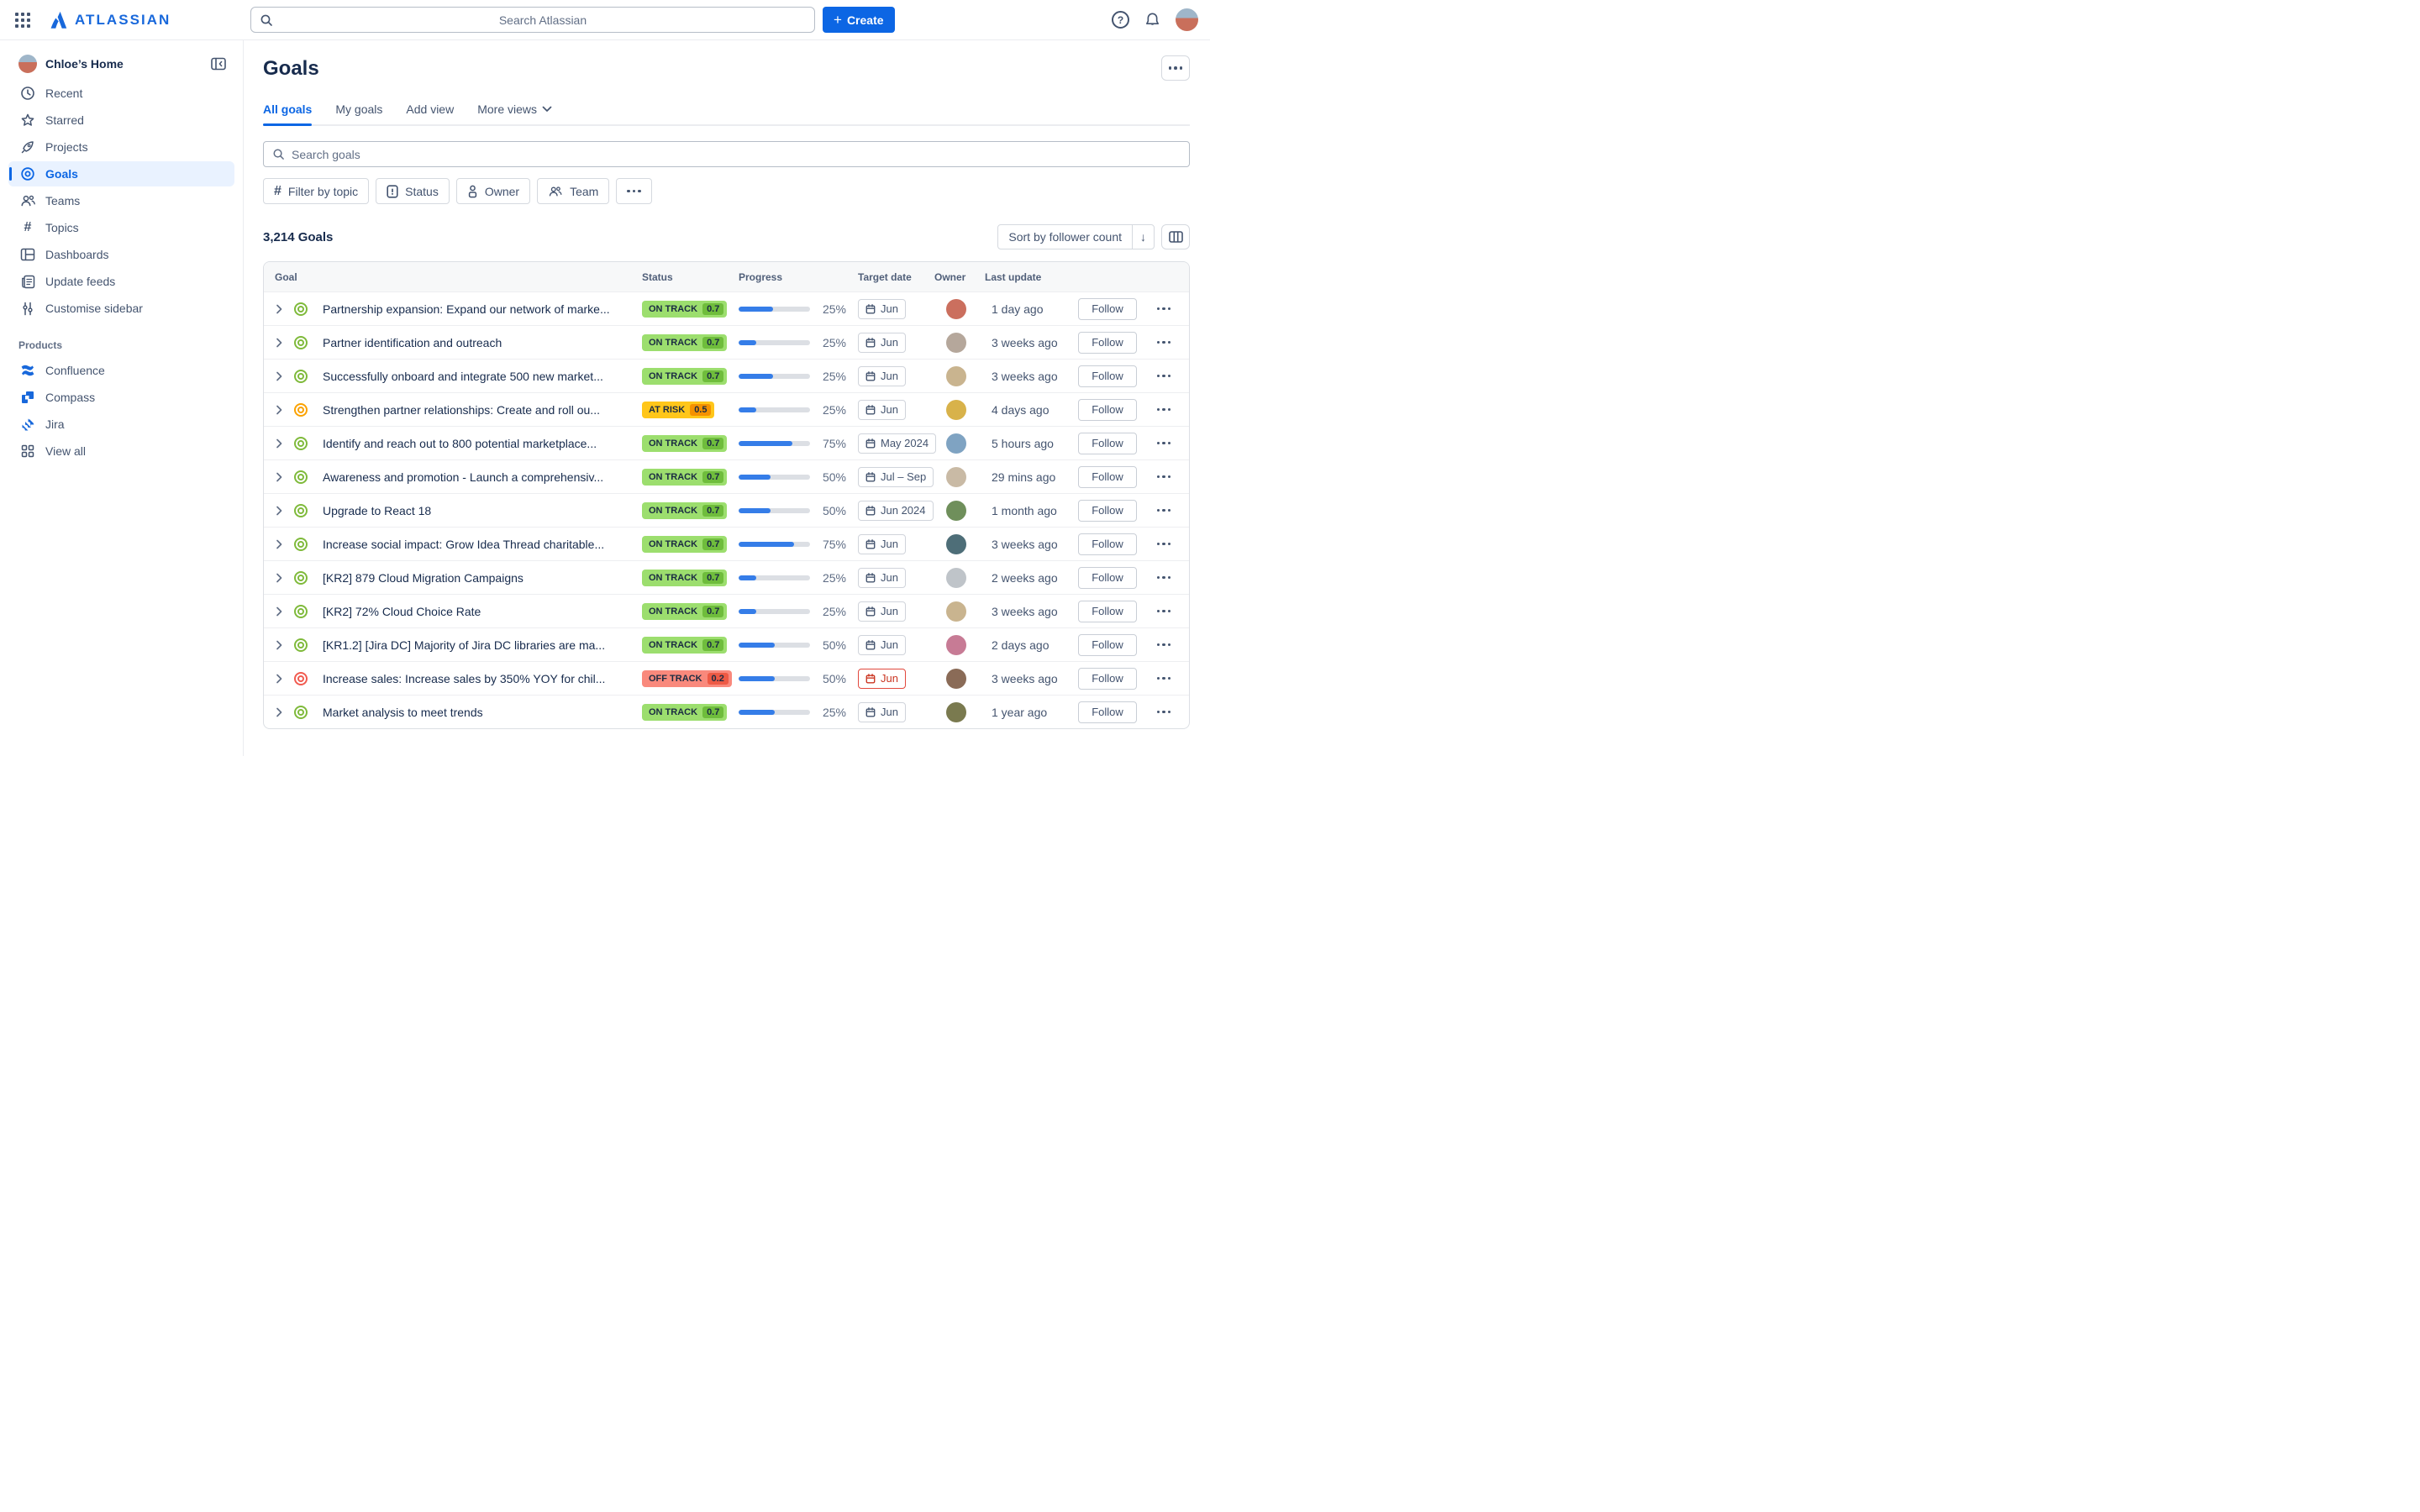 This screenshot has height=1512, width=2420. What do you see at coordinates (121, 200) in the screenshot?
I see `sidebar-item-teams: Teams` at bounding box center [121, 200].